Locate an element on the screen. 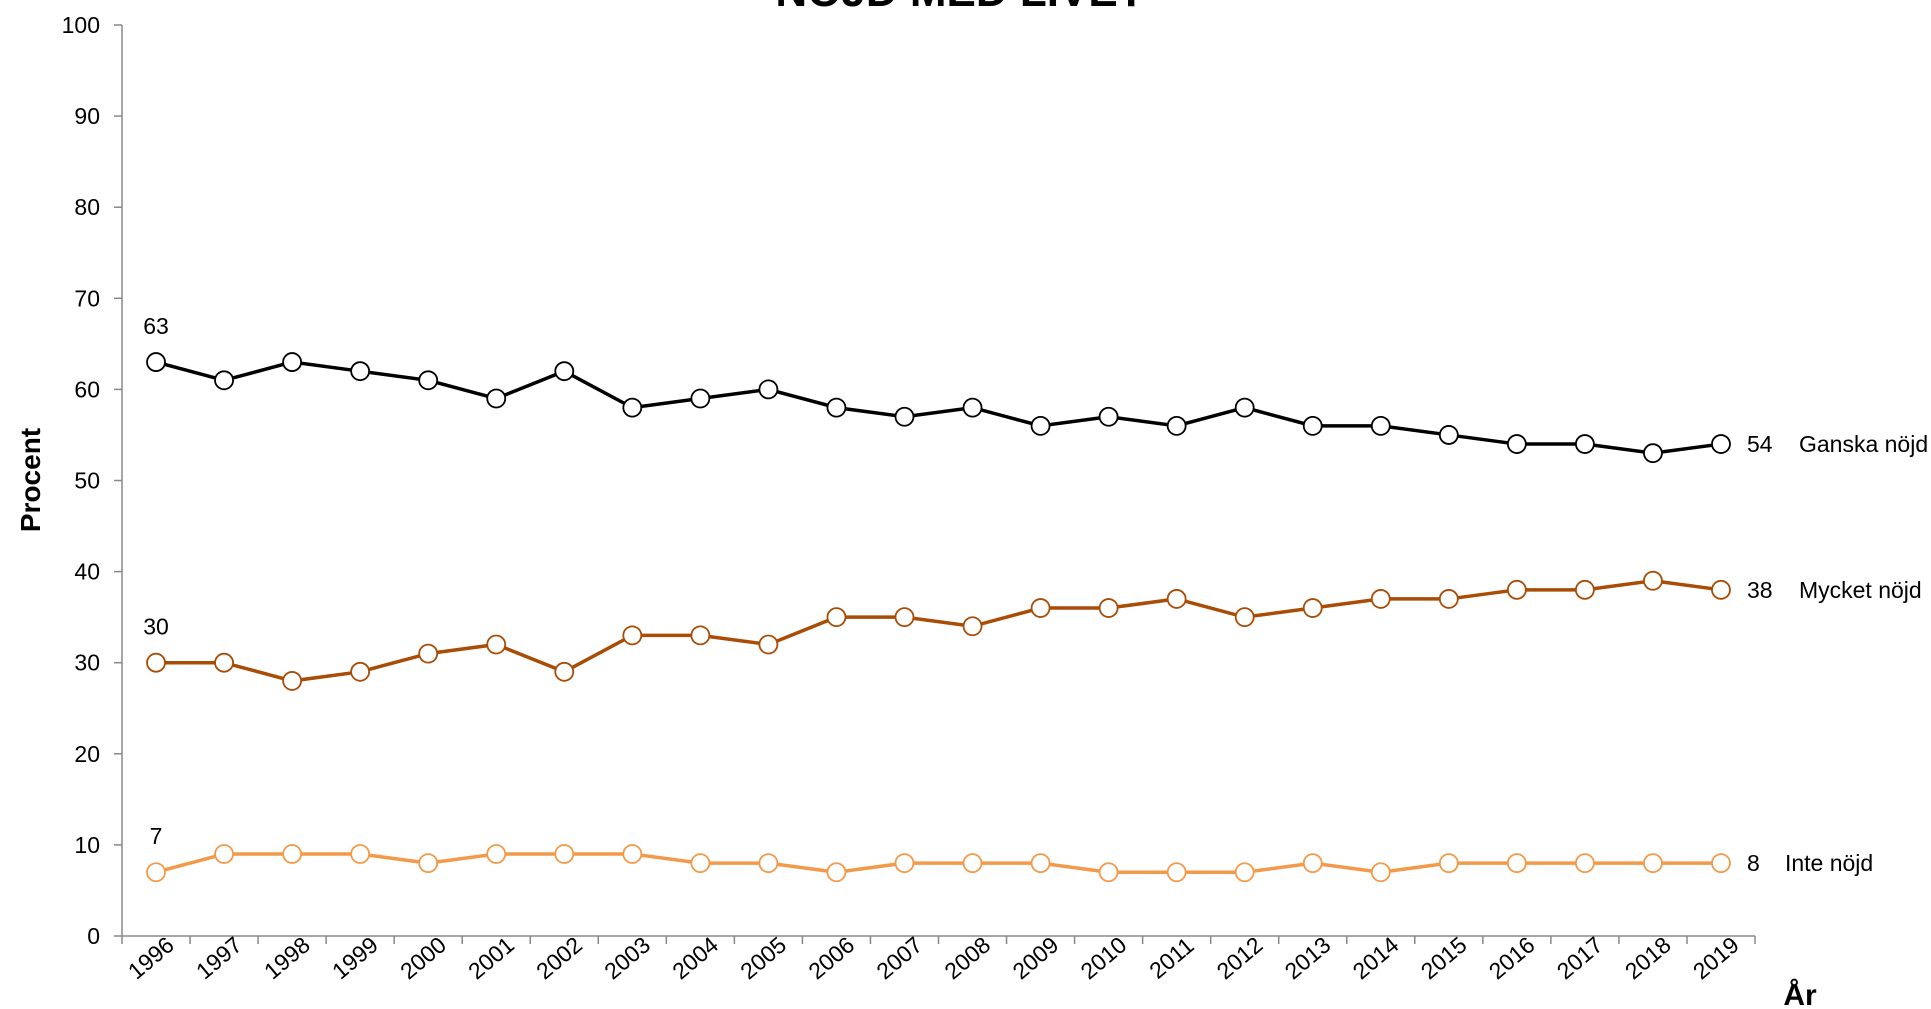  x-tick-label: 2002 is located at coordinates (559, 957).